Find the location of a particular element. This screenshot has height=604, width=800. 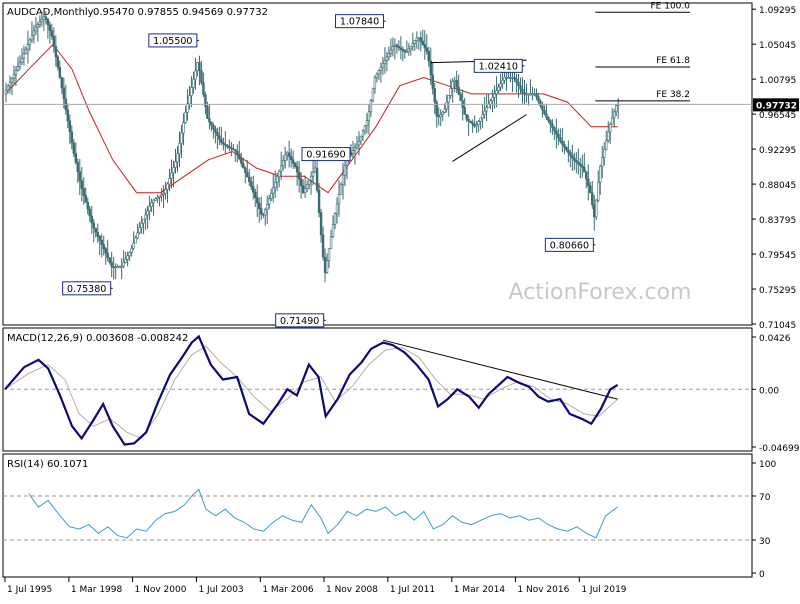

annotation-label: 1.02410 is located at coordinates (498, 66).